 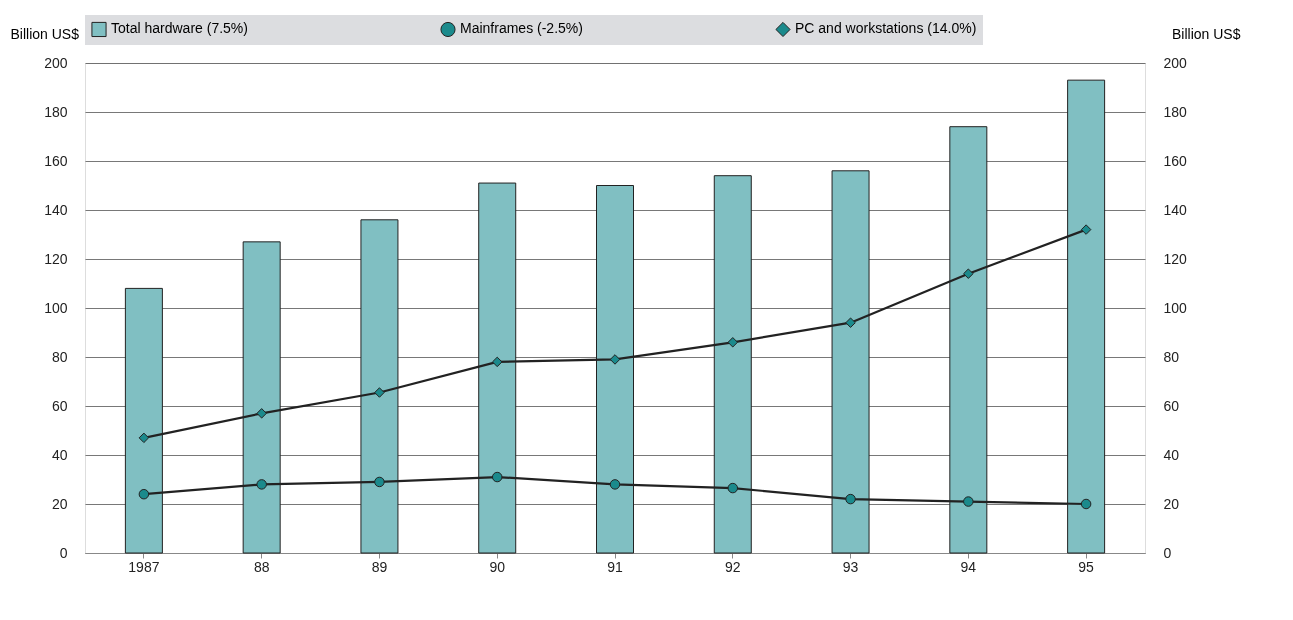 I want to click on x-tick-label: 88, so click(x=261, y=566).